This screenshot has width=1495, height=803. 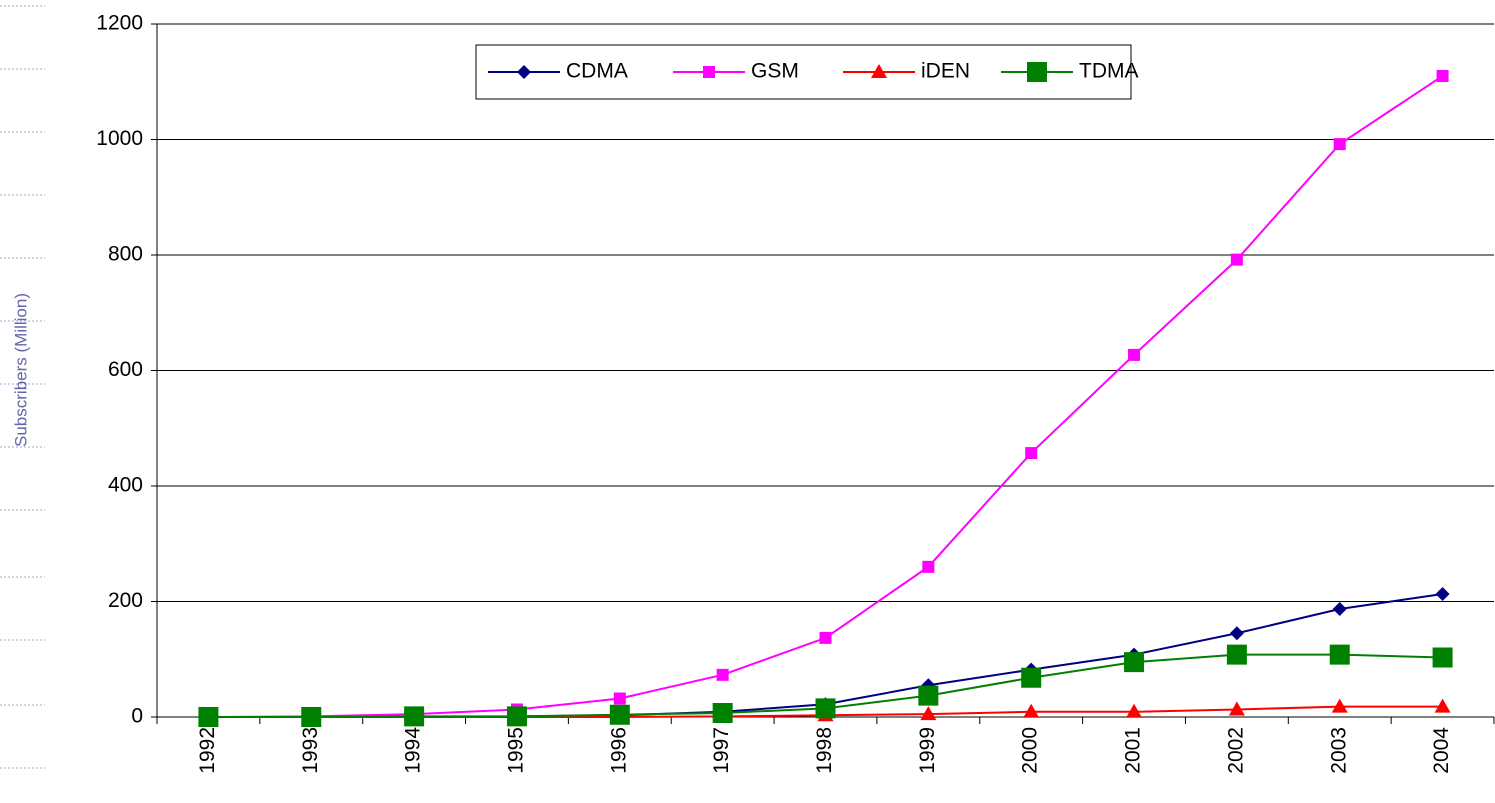 What do you see at coordinates (20, 370) in the screenshot?
I see `y-axis-label: Subscribers (Million)` at bounding box center [20, 370].